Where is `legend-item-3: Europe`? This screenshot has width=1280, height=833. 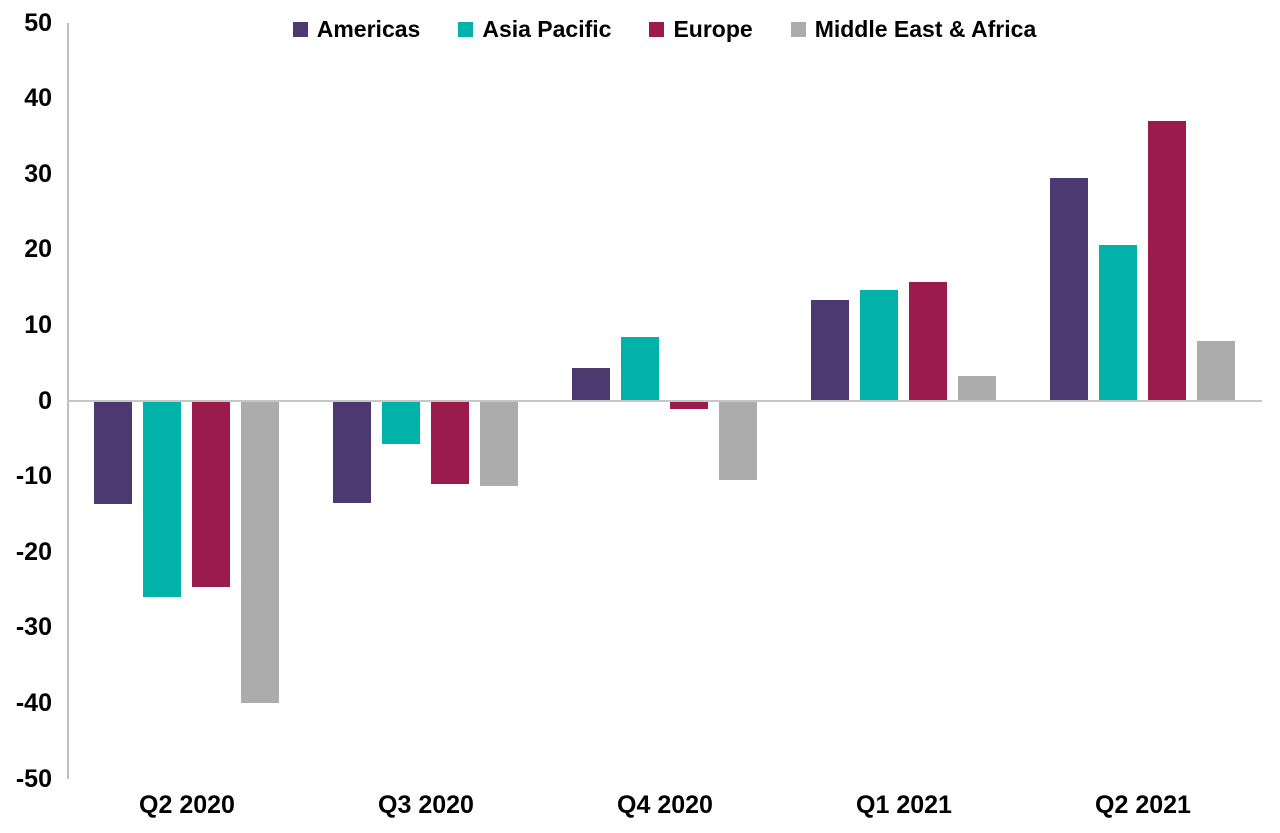 legend-item-3: Europe is located at coordinates (701, 29).